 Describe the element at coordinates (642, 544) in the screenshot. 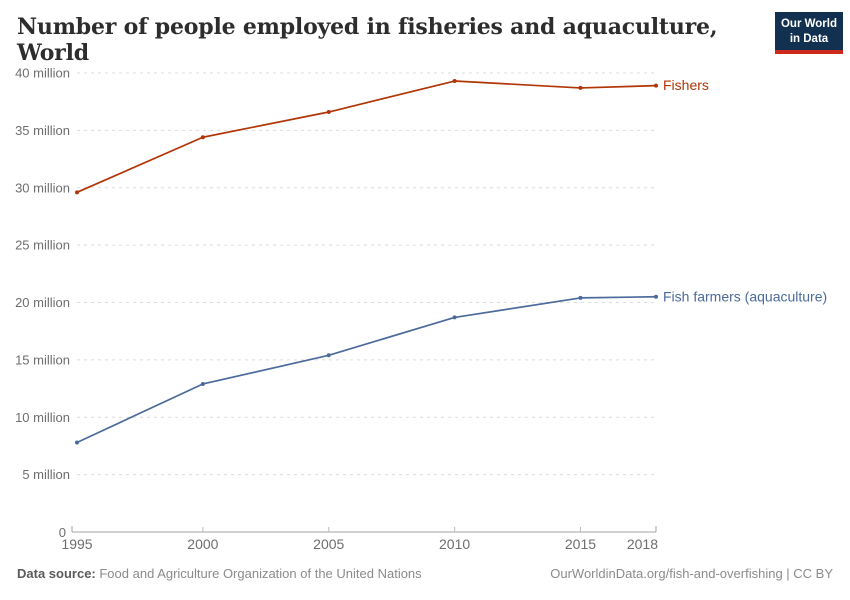

I see `x-axis-tick-label: 2018` at that location.